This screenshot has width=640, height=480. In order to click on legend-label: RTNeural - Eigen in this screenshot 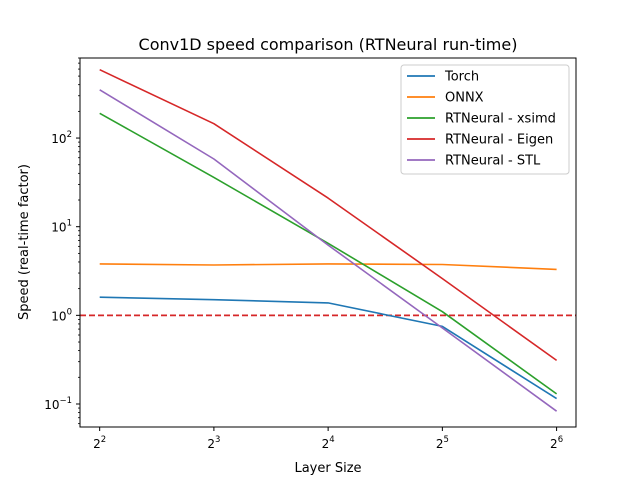, I will do `click(499, 140)`.